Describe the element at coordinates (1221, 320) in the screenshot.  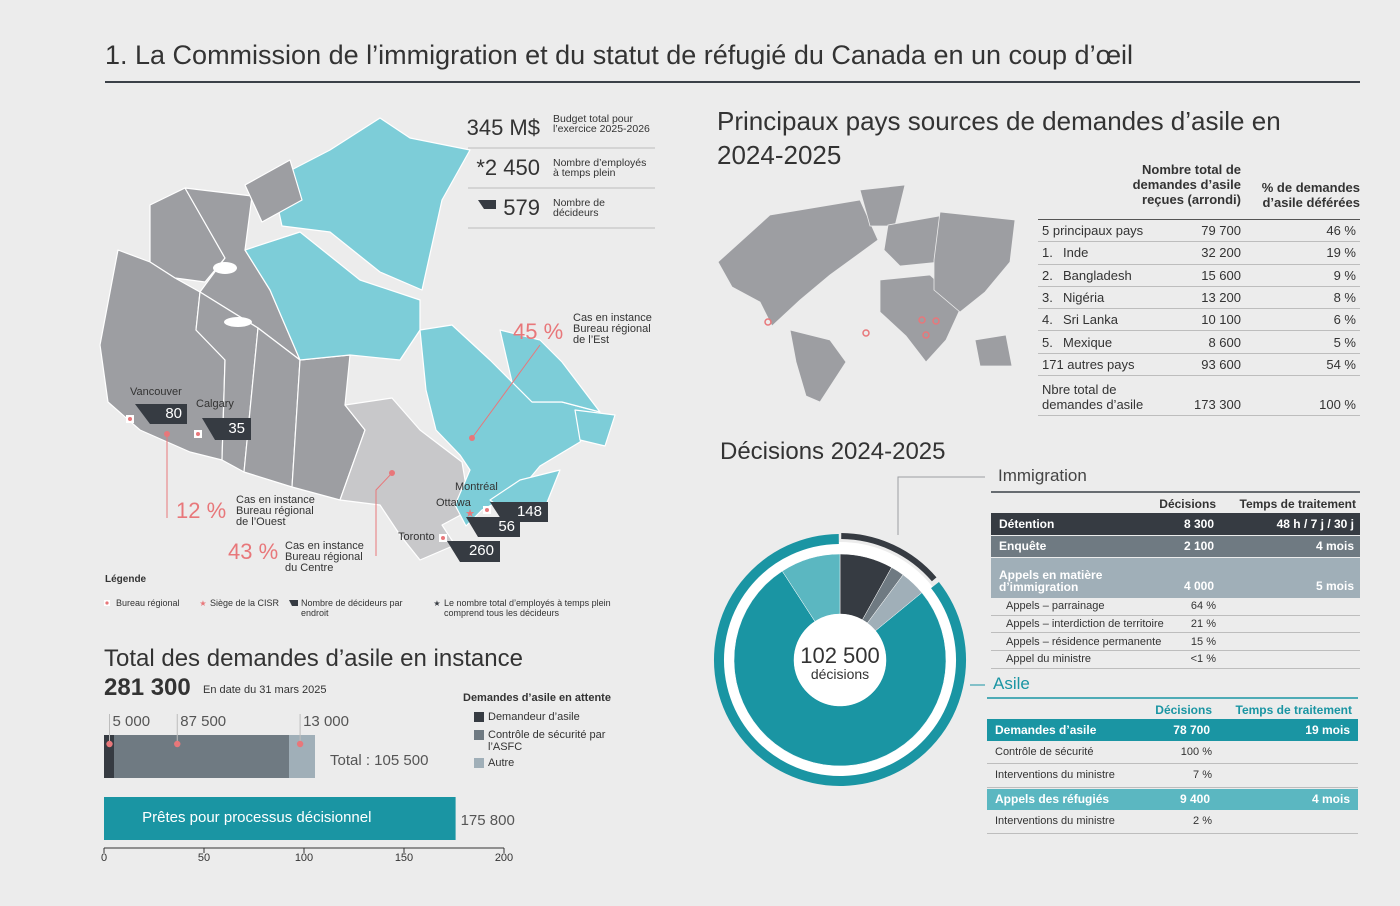
I see `count-cell: 10 100` at that location.